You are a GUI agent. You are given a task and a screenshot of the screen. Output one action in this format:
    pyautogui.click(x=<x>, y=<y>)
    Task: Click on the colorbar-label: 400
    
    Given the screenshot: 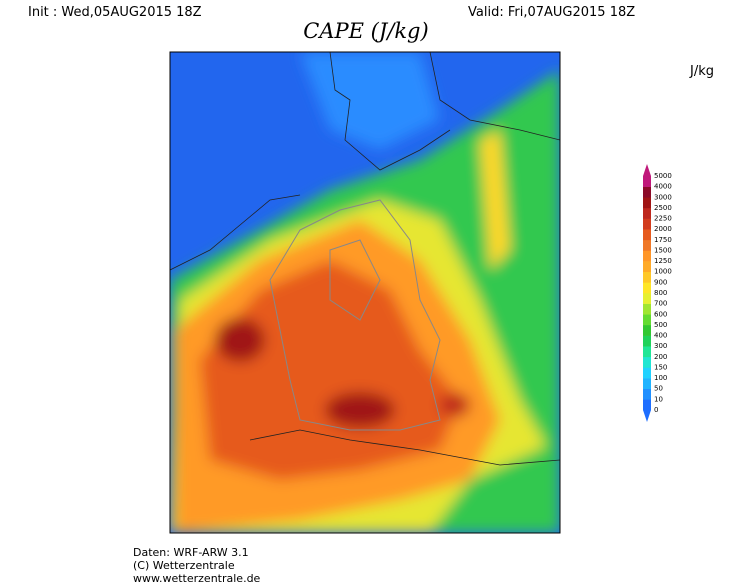 What is the action you would take?
    pyautogui.click(x=660, y=336)
    